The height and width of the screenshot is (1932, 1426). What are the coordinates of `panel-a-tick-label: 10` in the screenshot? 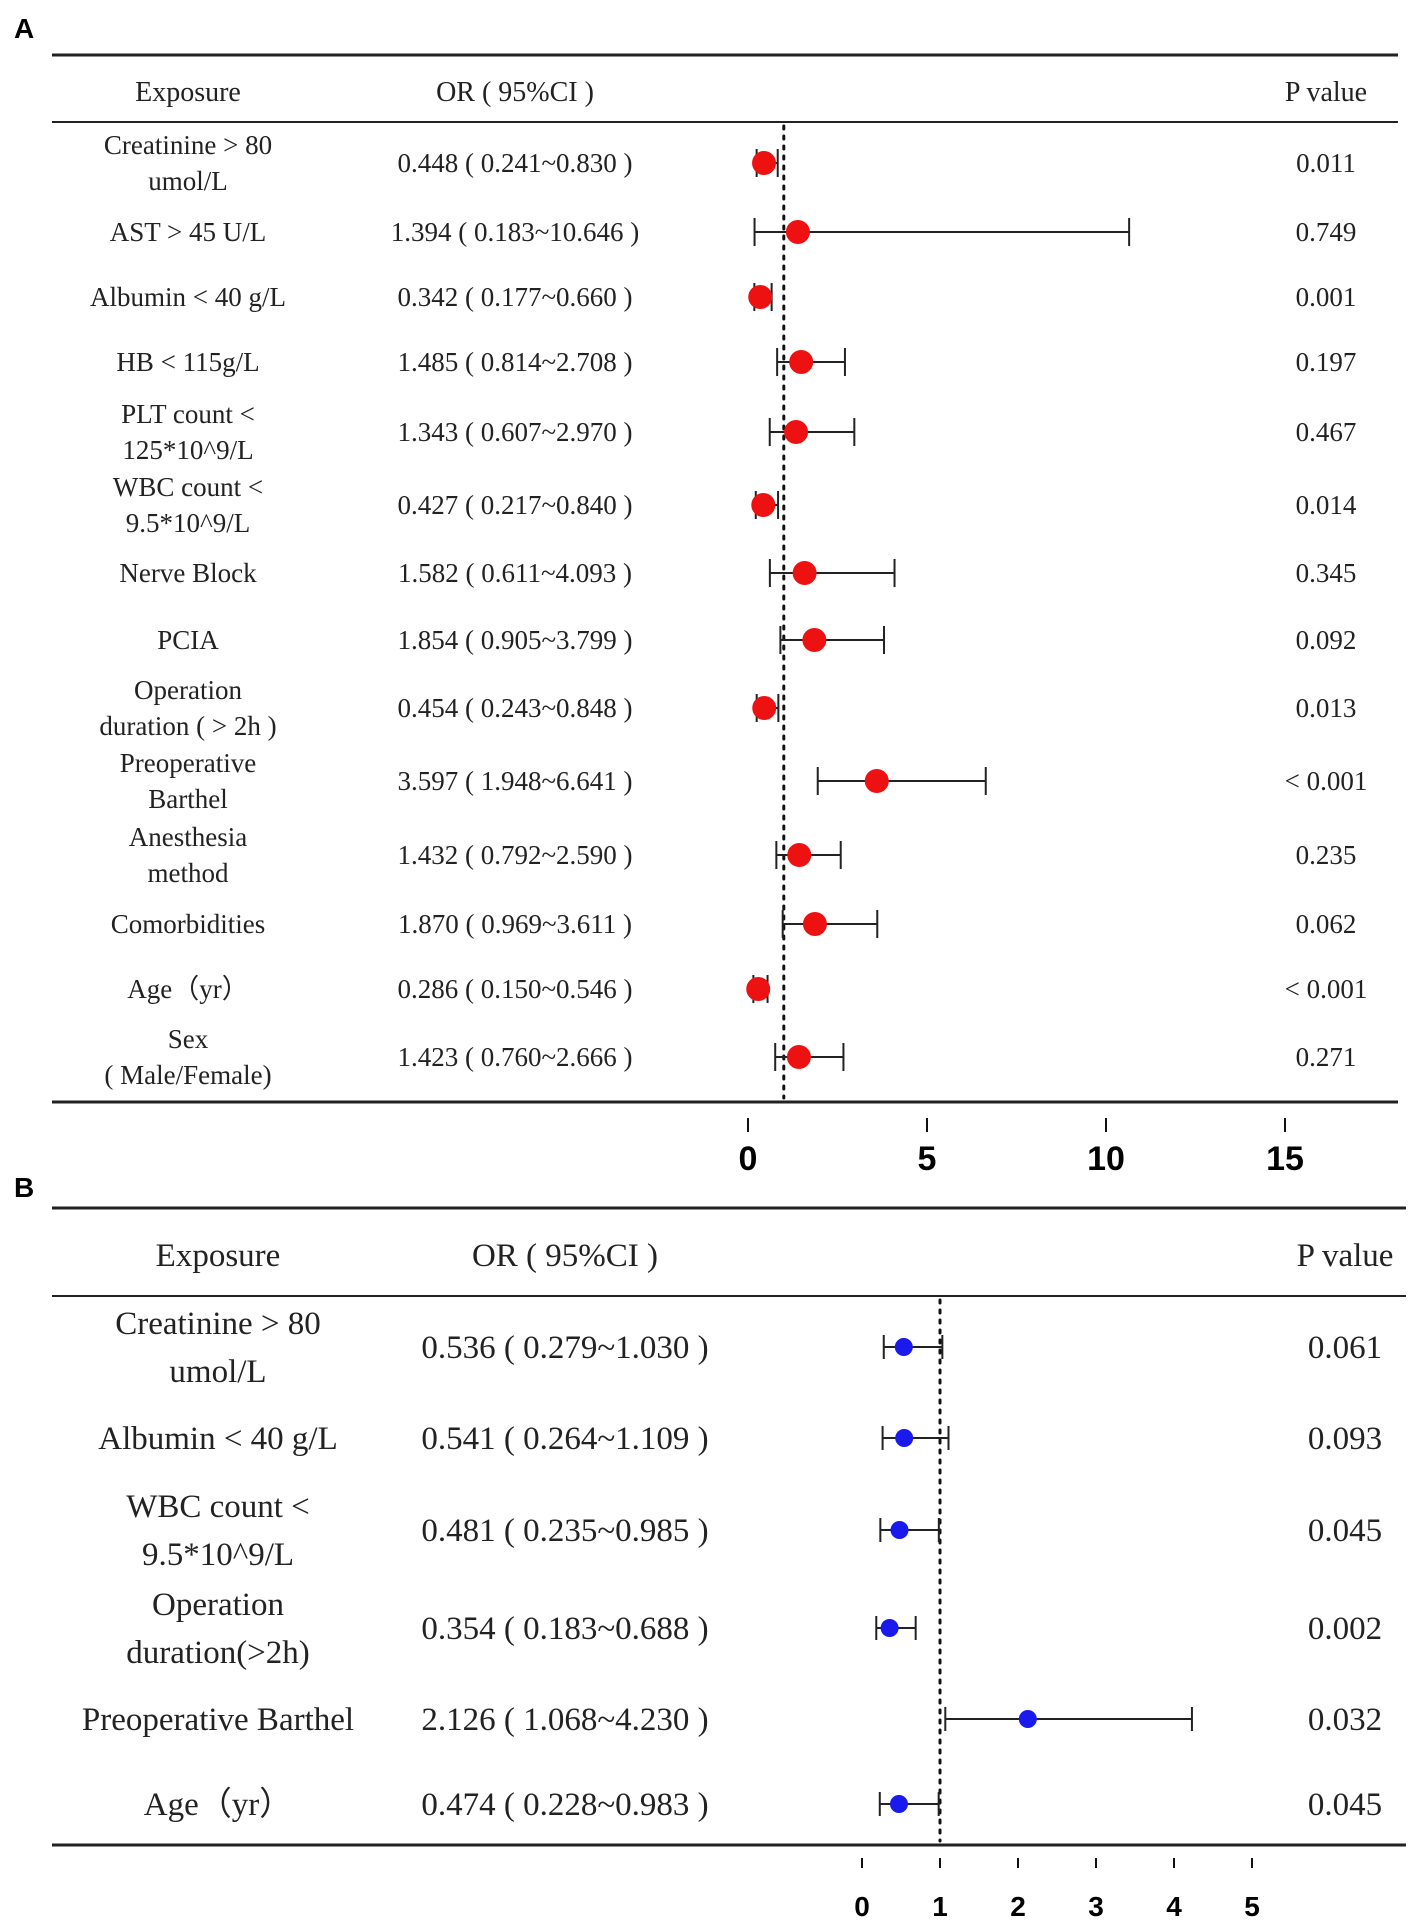 It's located at (1106, 1159).